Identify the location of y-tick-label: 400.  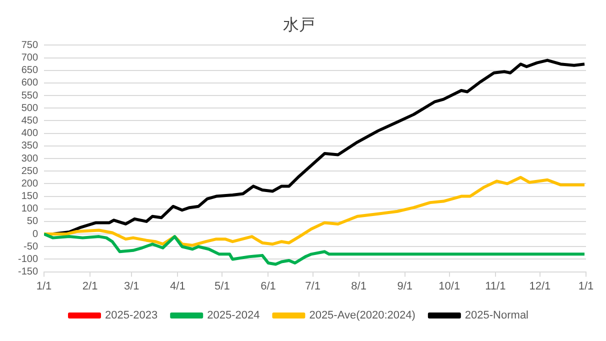
(29, 134).